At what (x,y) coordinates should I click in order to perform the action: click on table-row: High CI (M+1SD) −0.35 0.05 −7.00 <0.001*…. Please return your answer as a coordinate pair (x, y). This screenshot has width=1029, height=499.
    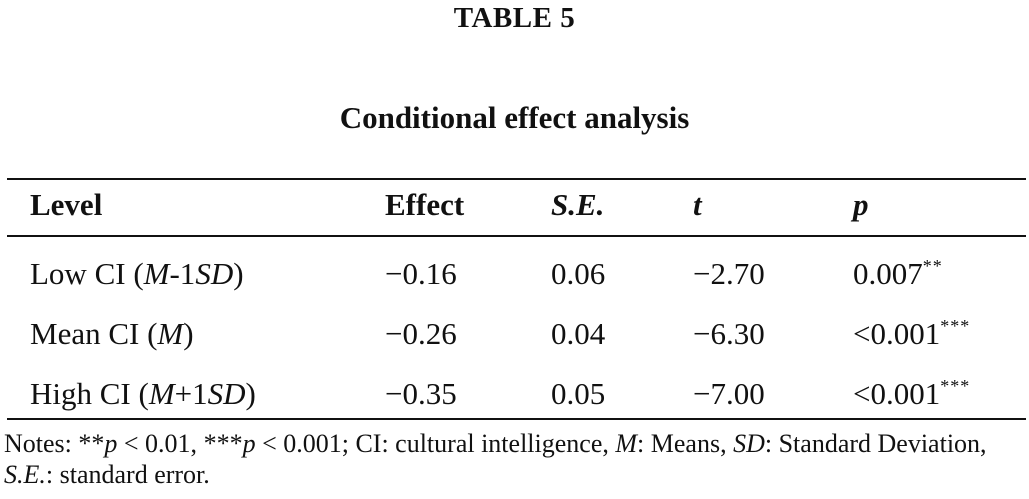
    Looking at the image, I should click on (514, 396).